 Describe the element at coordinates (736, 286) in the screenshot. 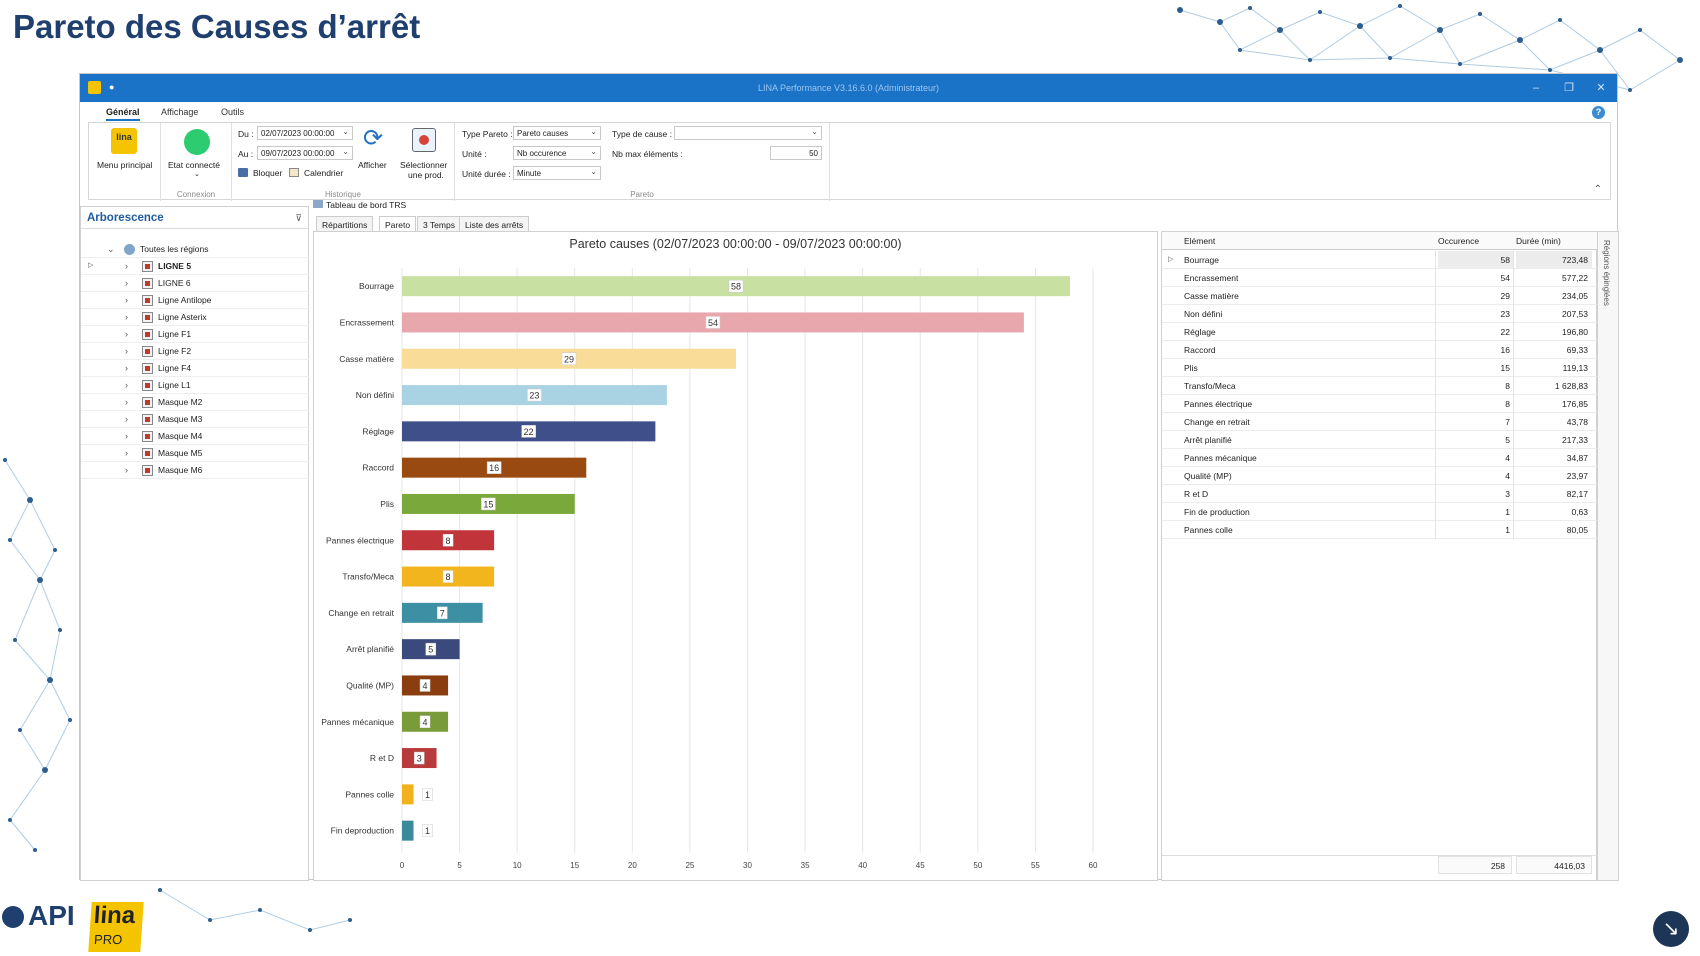

I see `data-label-box` at that location.